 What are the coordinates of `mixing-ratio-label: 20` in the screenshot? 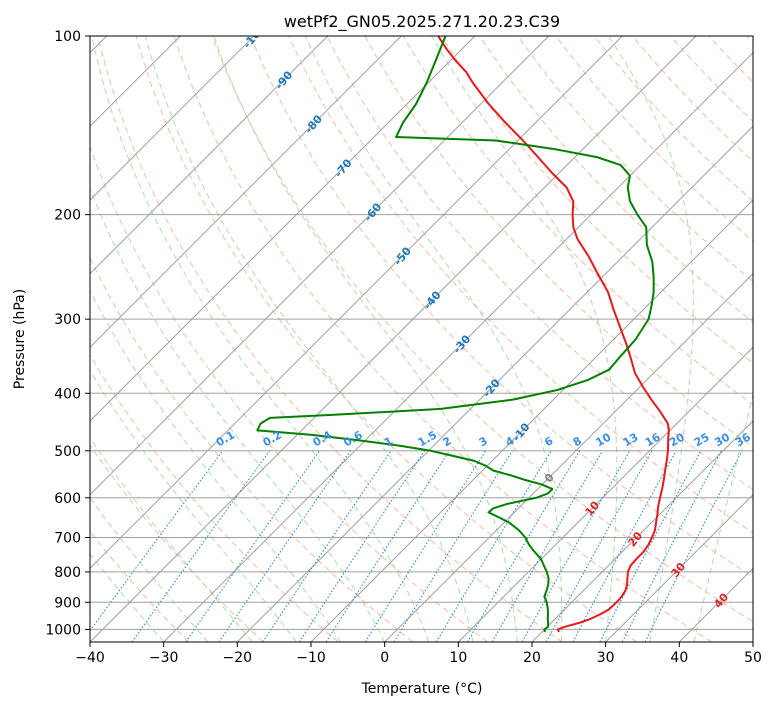 It's located at (677, 439).